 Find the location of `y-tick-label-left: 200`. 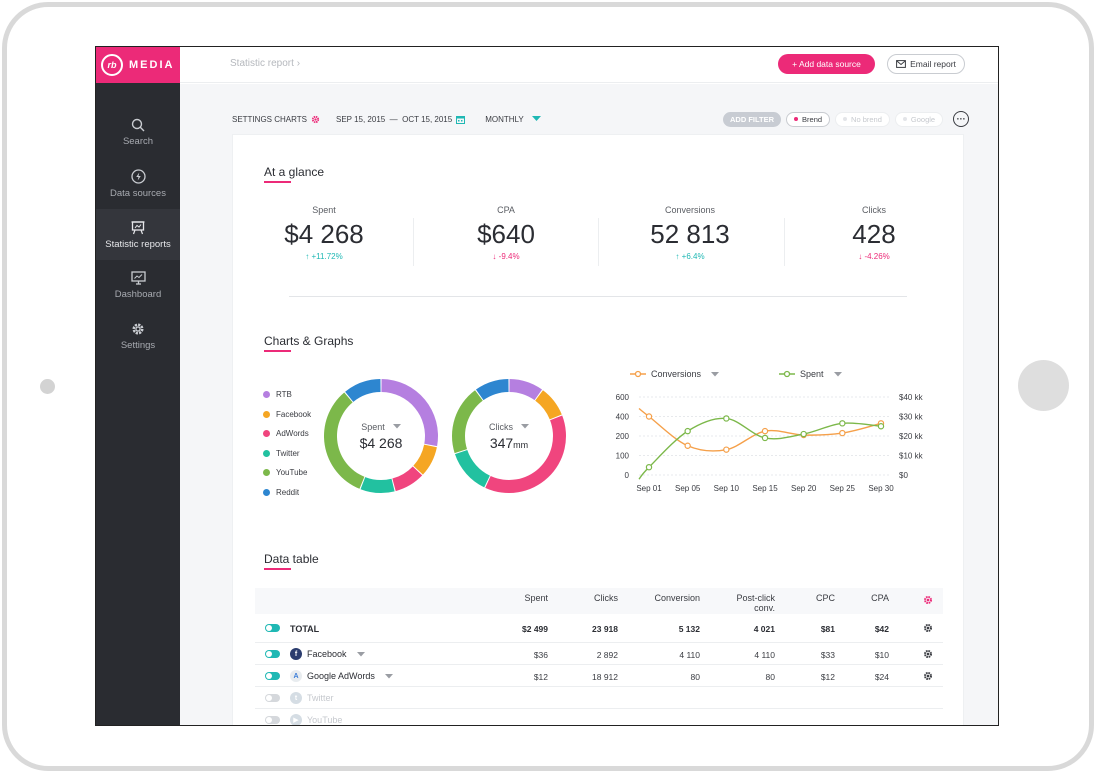

y-tick-label-left: 200 is located at coordinates (623, 436).